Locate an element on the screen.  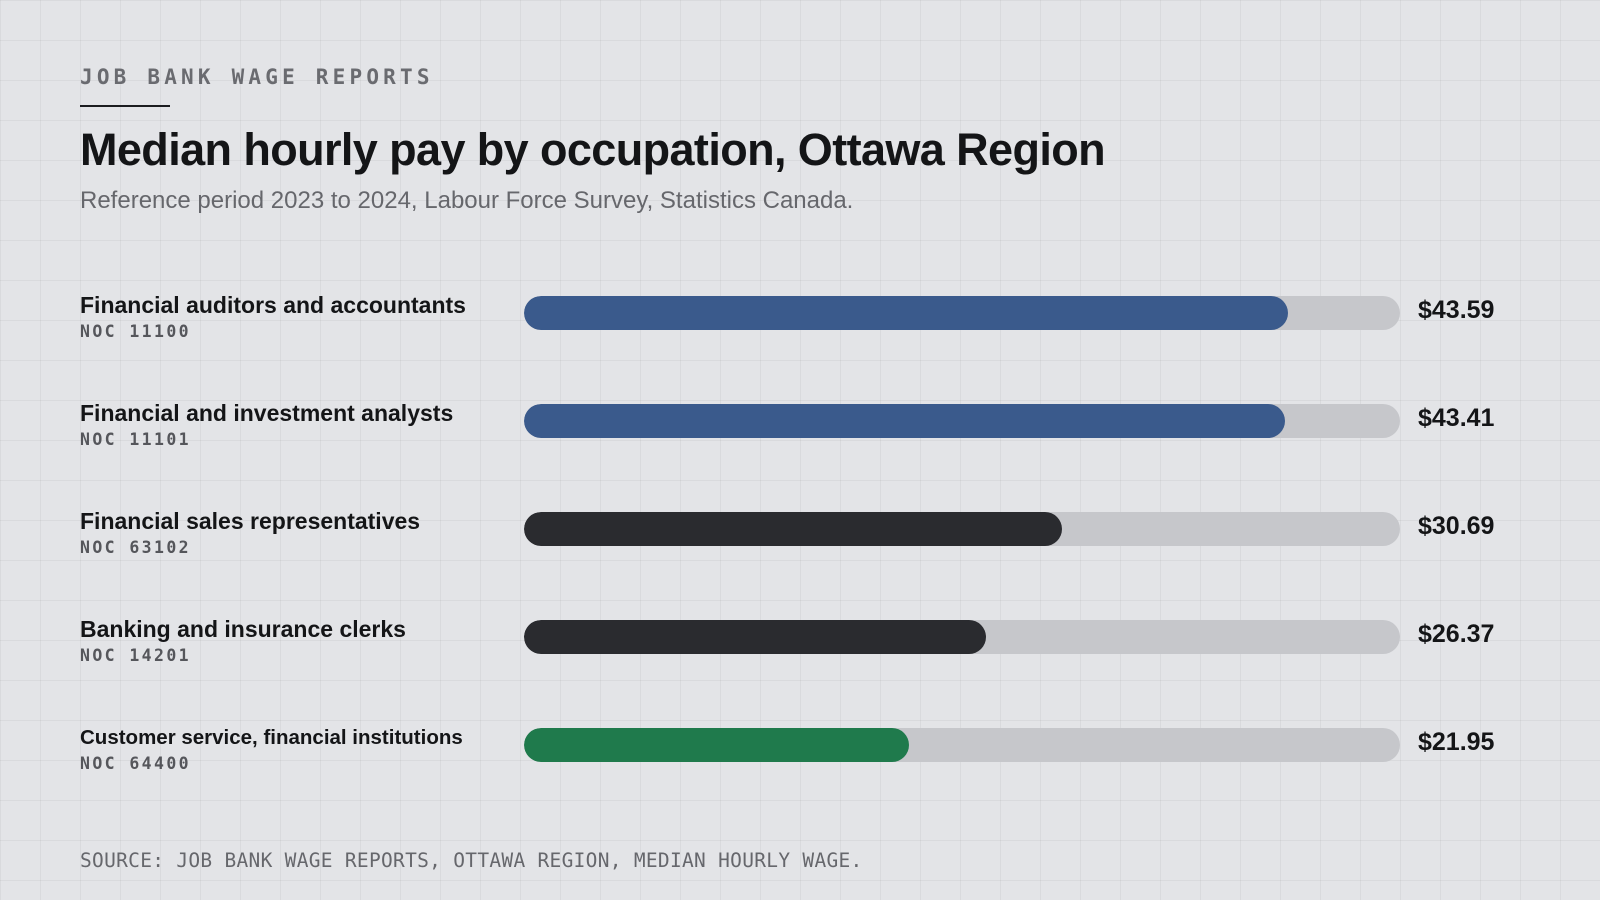
kicker: JOB BANK WAGE REPORTS is located at coordinates (257, 77).